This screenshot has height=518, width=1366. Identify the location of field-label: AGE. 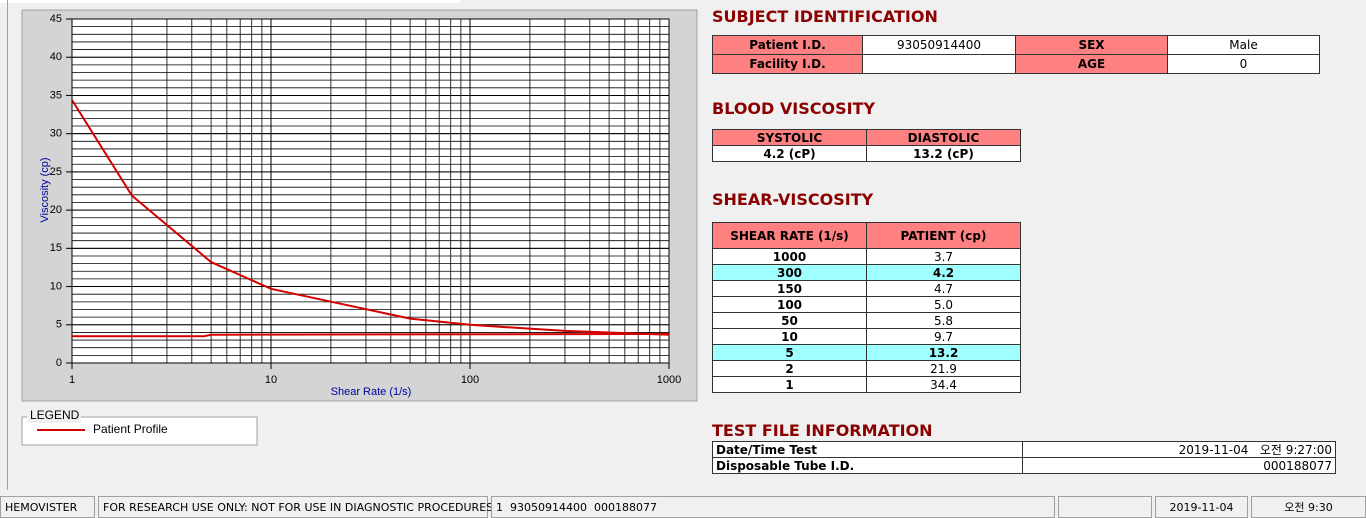
(1091, 64).